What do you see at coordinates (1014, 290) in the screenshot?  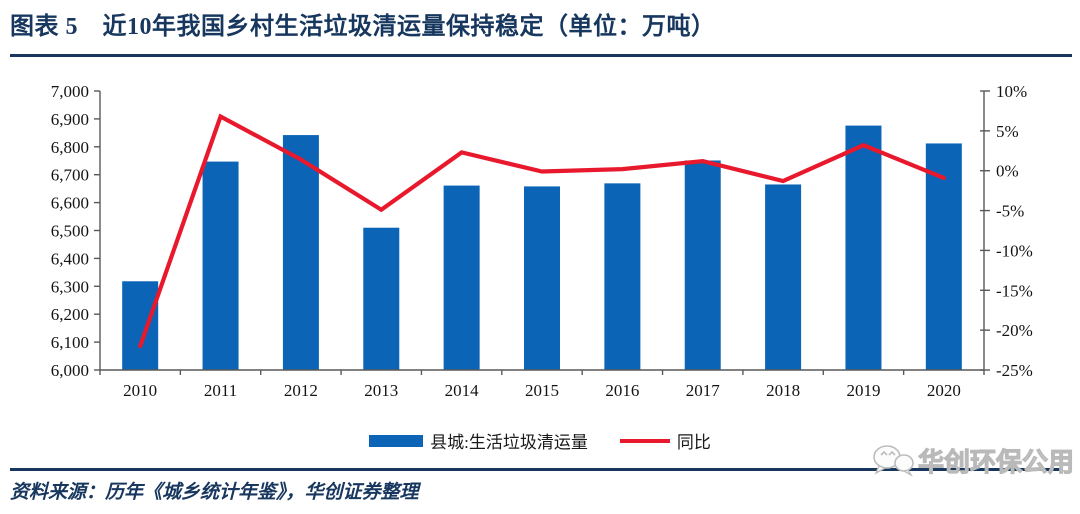 I see `right-tick-label: -15%` at bounding box center [1014, 290].